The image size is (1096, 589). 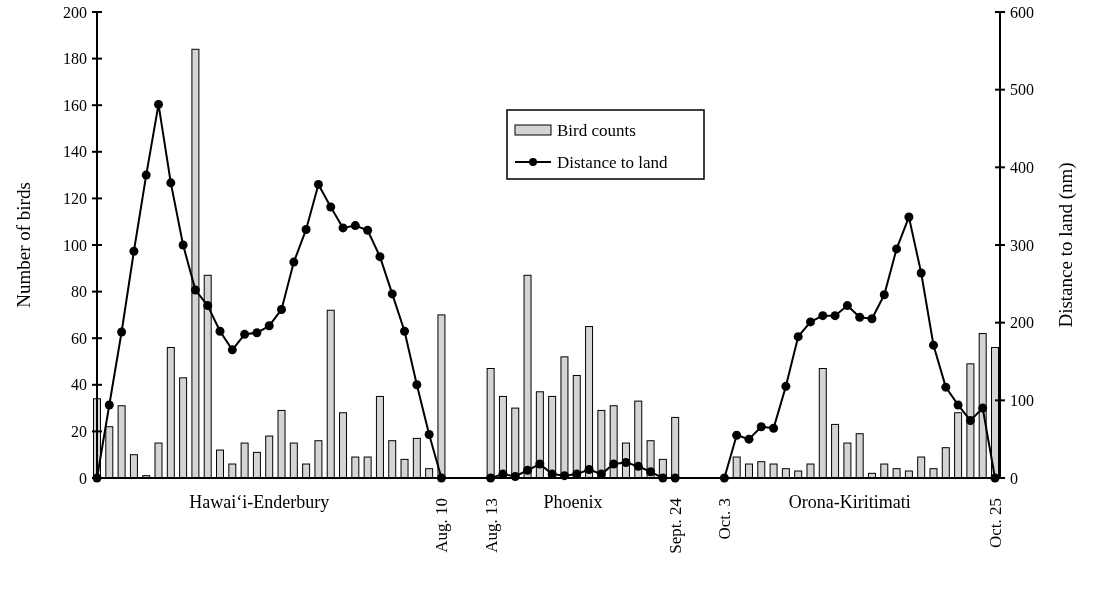 I want to click on y-tick-label: 0, so click(x=83, y=478).